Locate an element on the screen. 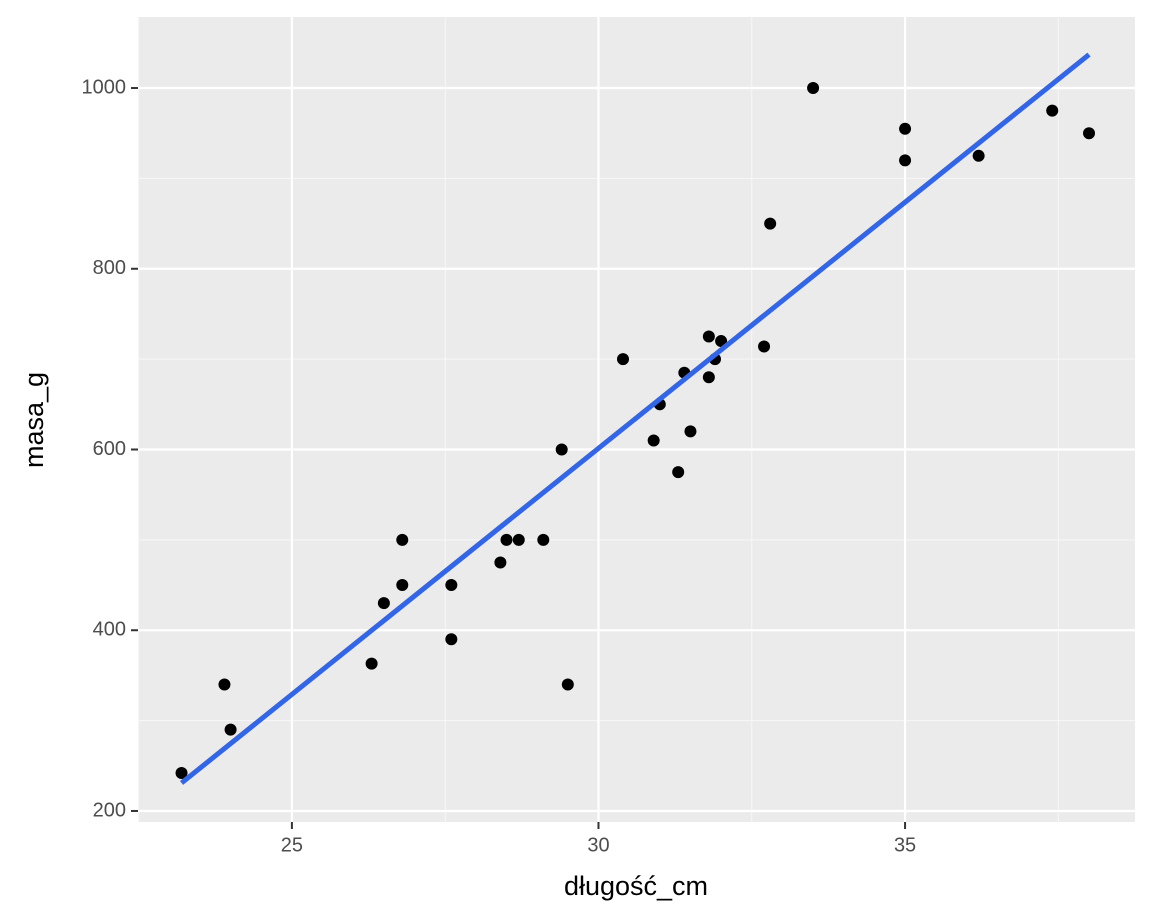  y-tick-label: 1000 is located at coordinates (104, 87).